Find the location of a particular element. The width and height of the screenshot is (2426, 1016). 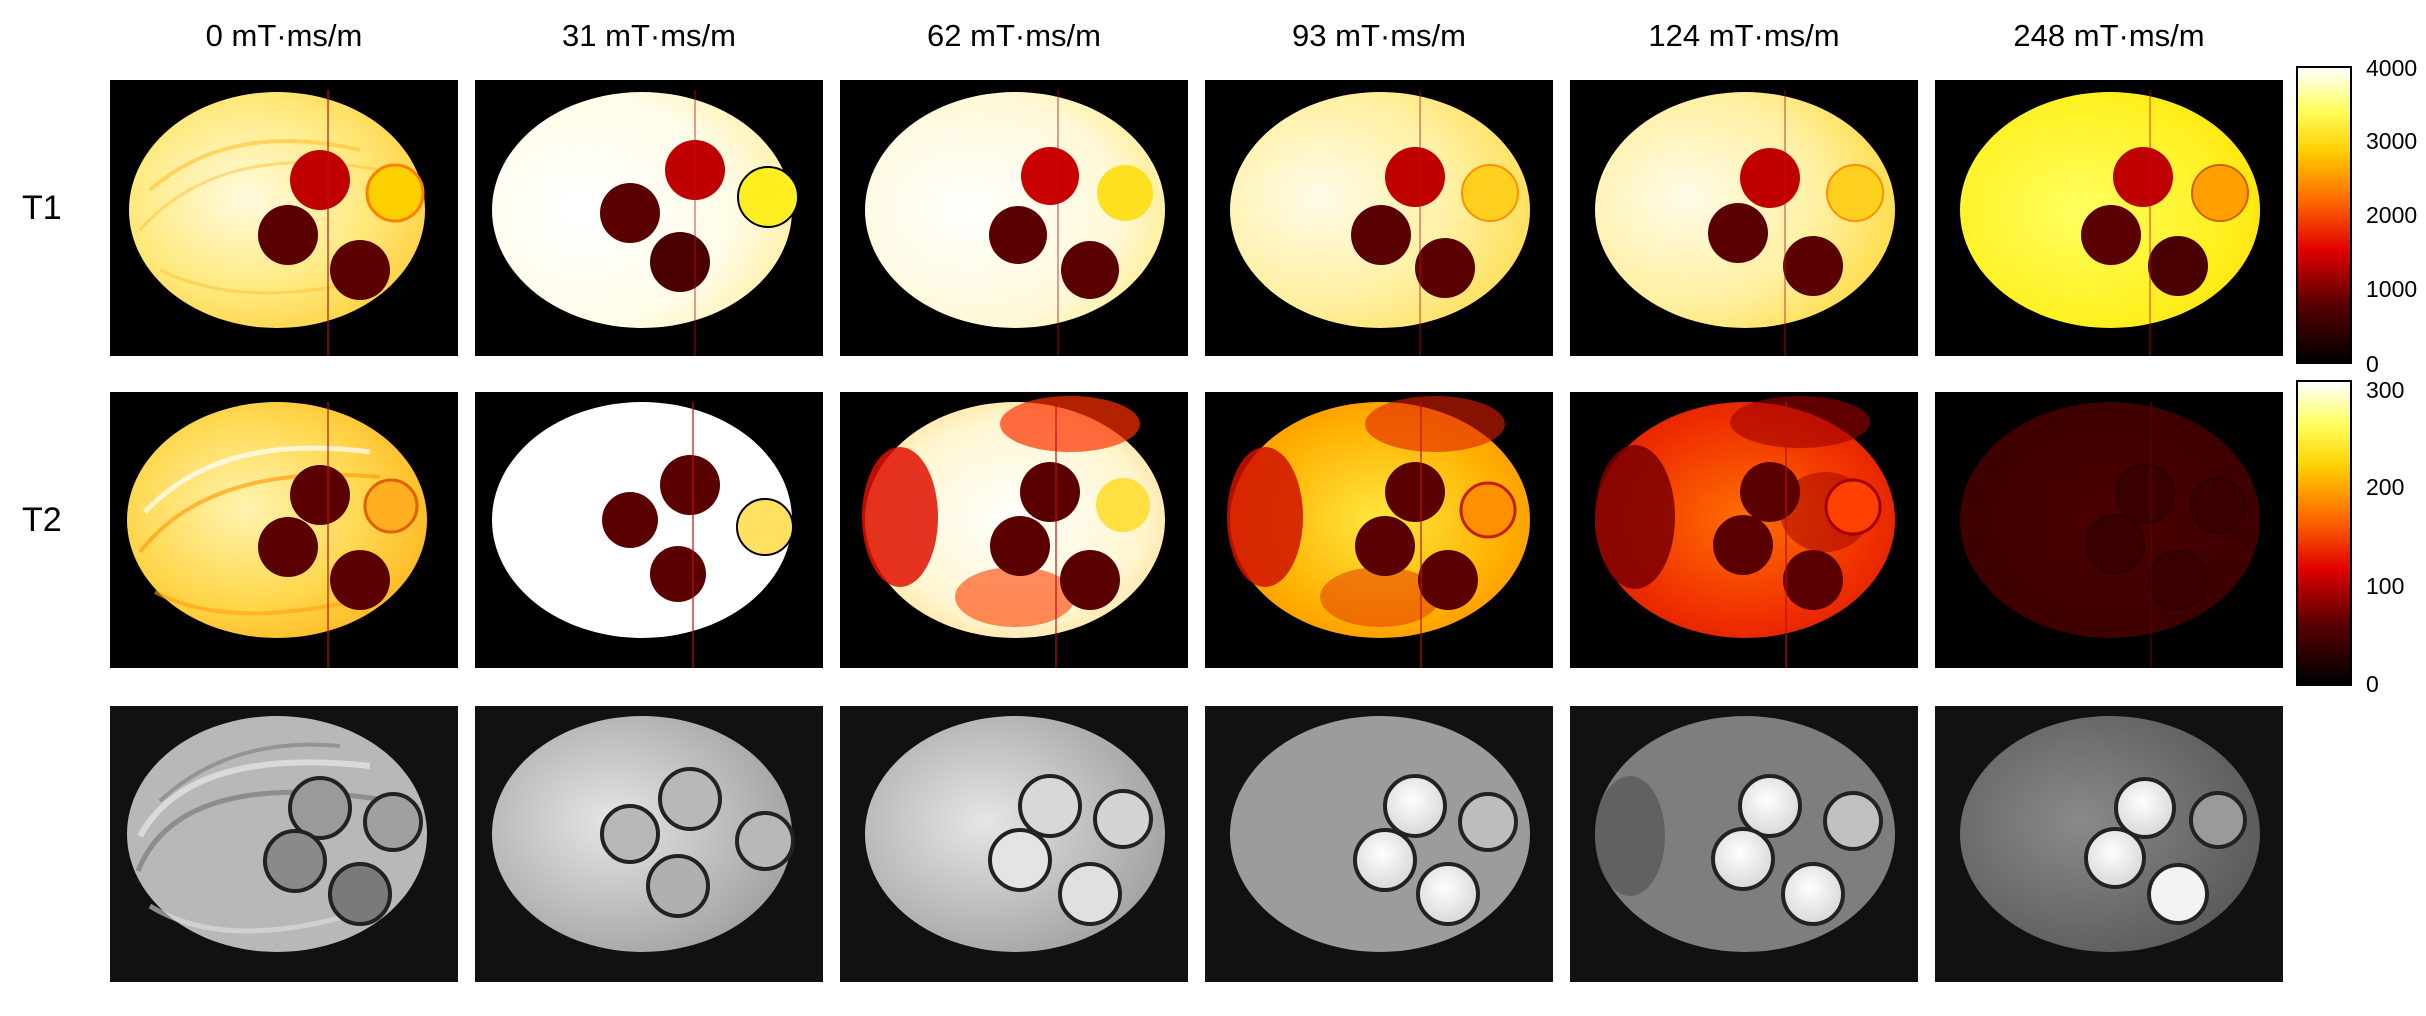

t1-colorbar-tick-0: 0 is located at coordinates (2372, 364).